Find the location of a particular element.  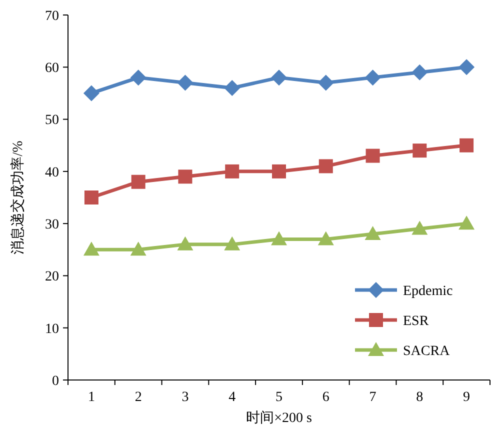

legend-label: ESR is located at coordinates (416, 321).